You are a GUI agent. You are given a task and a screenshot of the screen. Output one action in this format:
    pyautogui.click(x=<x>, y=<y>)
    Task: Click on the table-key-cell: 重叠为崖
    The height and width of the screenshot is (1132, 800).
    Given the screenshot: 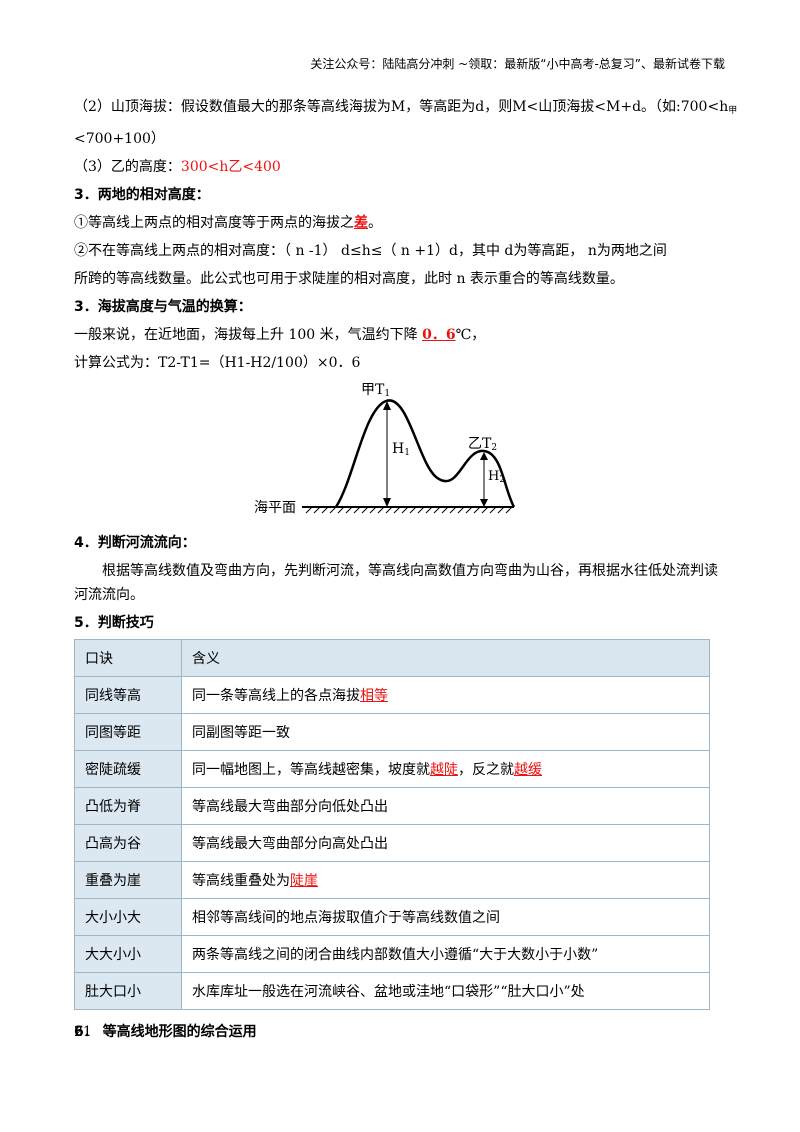 What is the action you would take?
    pyautogui.click(x=128, y=880)
    